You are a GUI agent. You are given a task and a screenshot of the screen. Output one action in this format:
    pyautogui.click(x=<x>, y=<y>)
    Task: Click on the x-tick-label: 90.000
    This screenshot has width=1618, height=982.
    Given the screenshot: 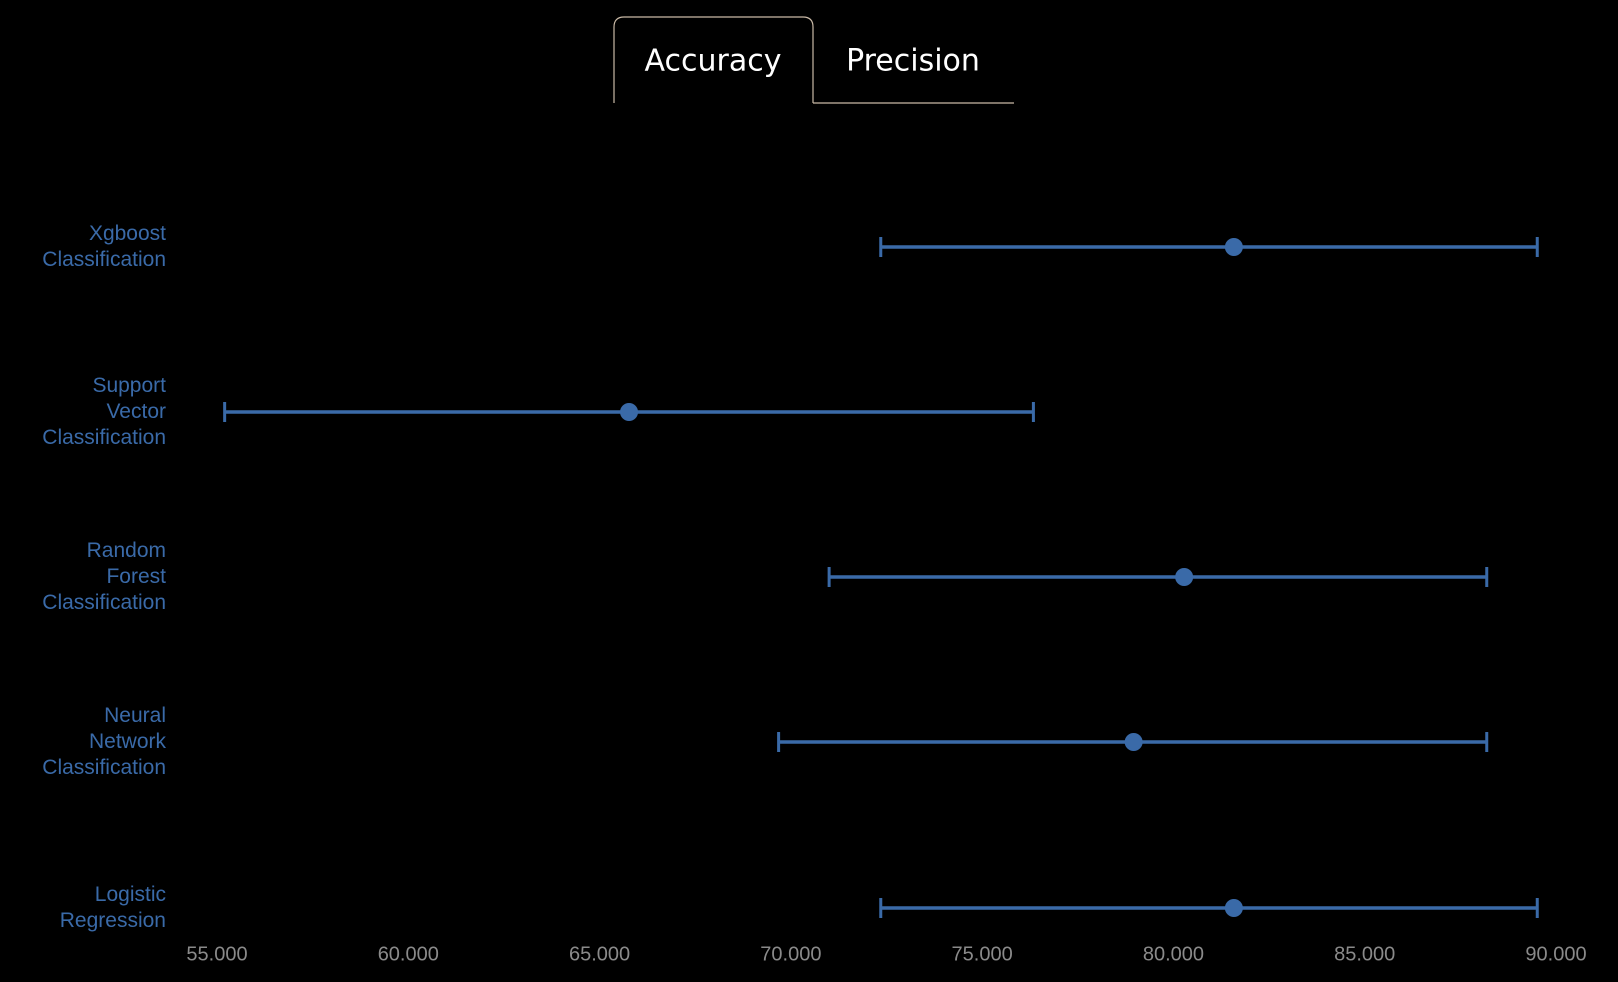 What is the action you would take?
    pyautogui.click(x=1555, y=954)
    